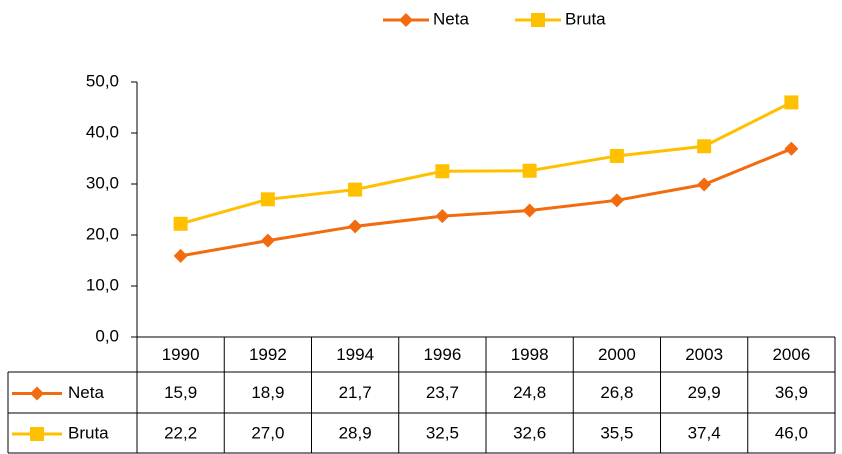 The image size is (842, 454). Describe the element at coordinates (355, 392) in the screenshot. I see `table-value: 21,7` at that location.